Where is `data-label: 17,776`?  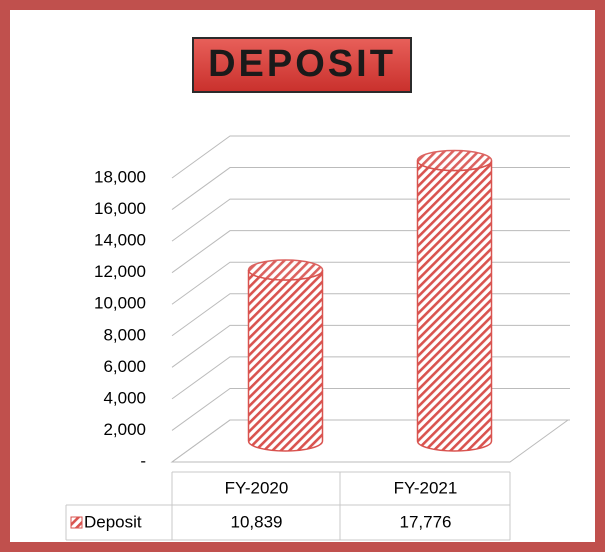 data-label: 17,776 is located at coordinates (426, 521).